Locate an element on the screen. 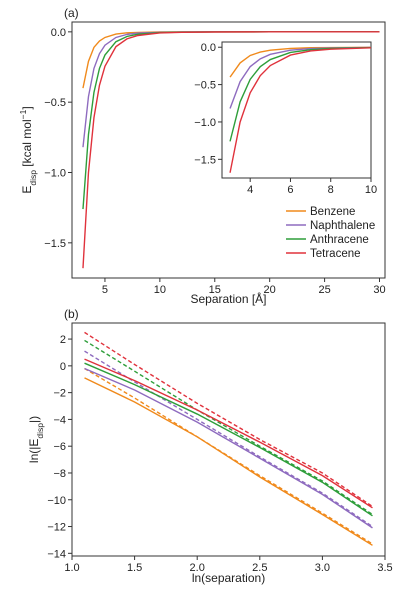  inset-y-tick-label: 0.0 is located at coordinates (208, 48).